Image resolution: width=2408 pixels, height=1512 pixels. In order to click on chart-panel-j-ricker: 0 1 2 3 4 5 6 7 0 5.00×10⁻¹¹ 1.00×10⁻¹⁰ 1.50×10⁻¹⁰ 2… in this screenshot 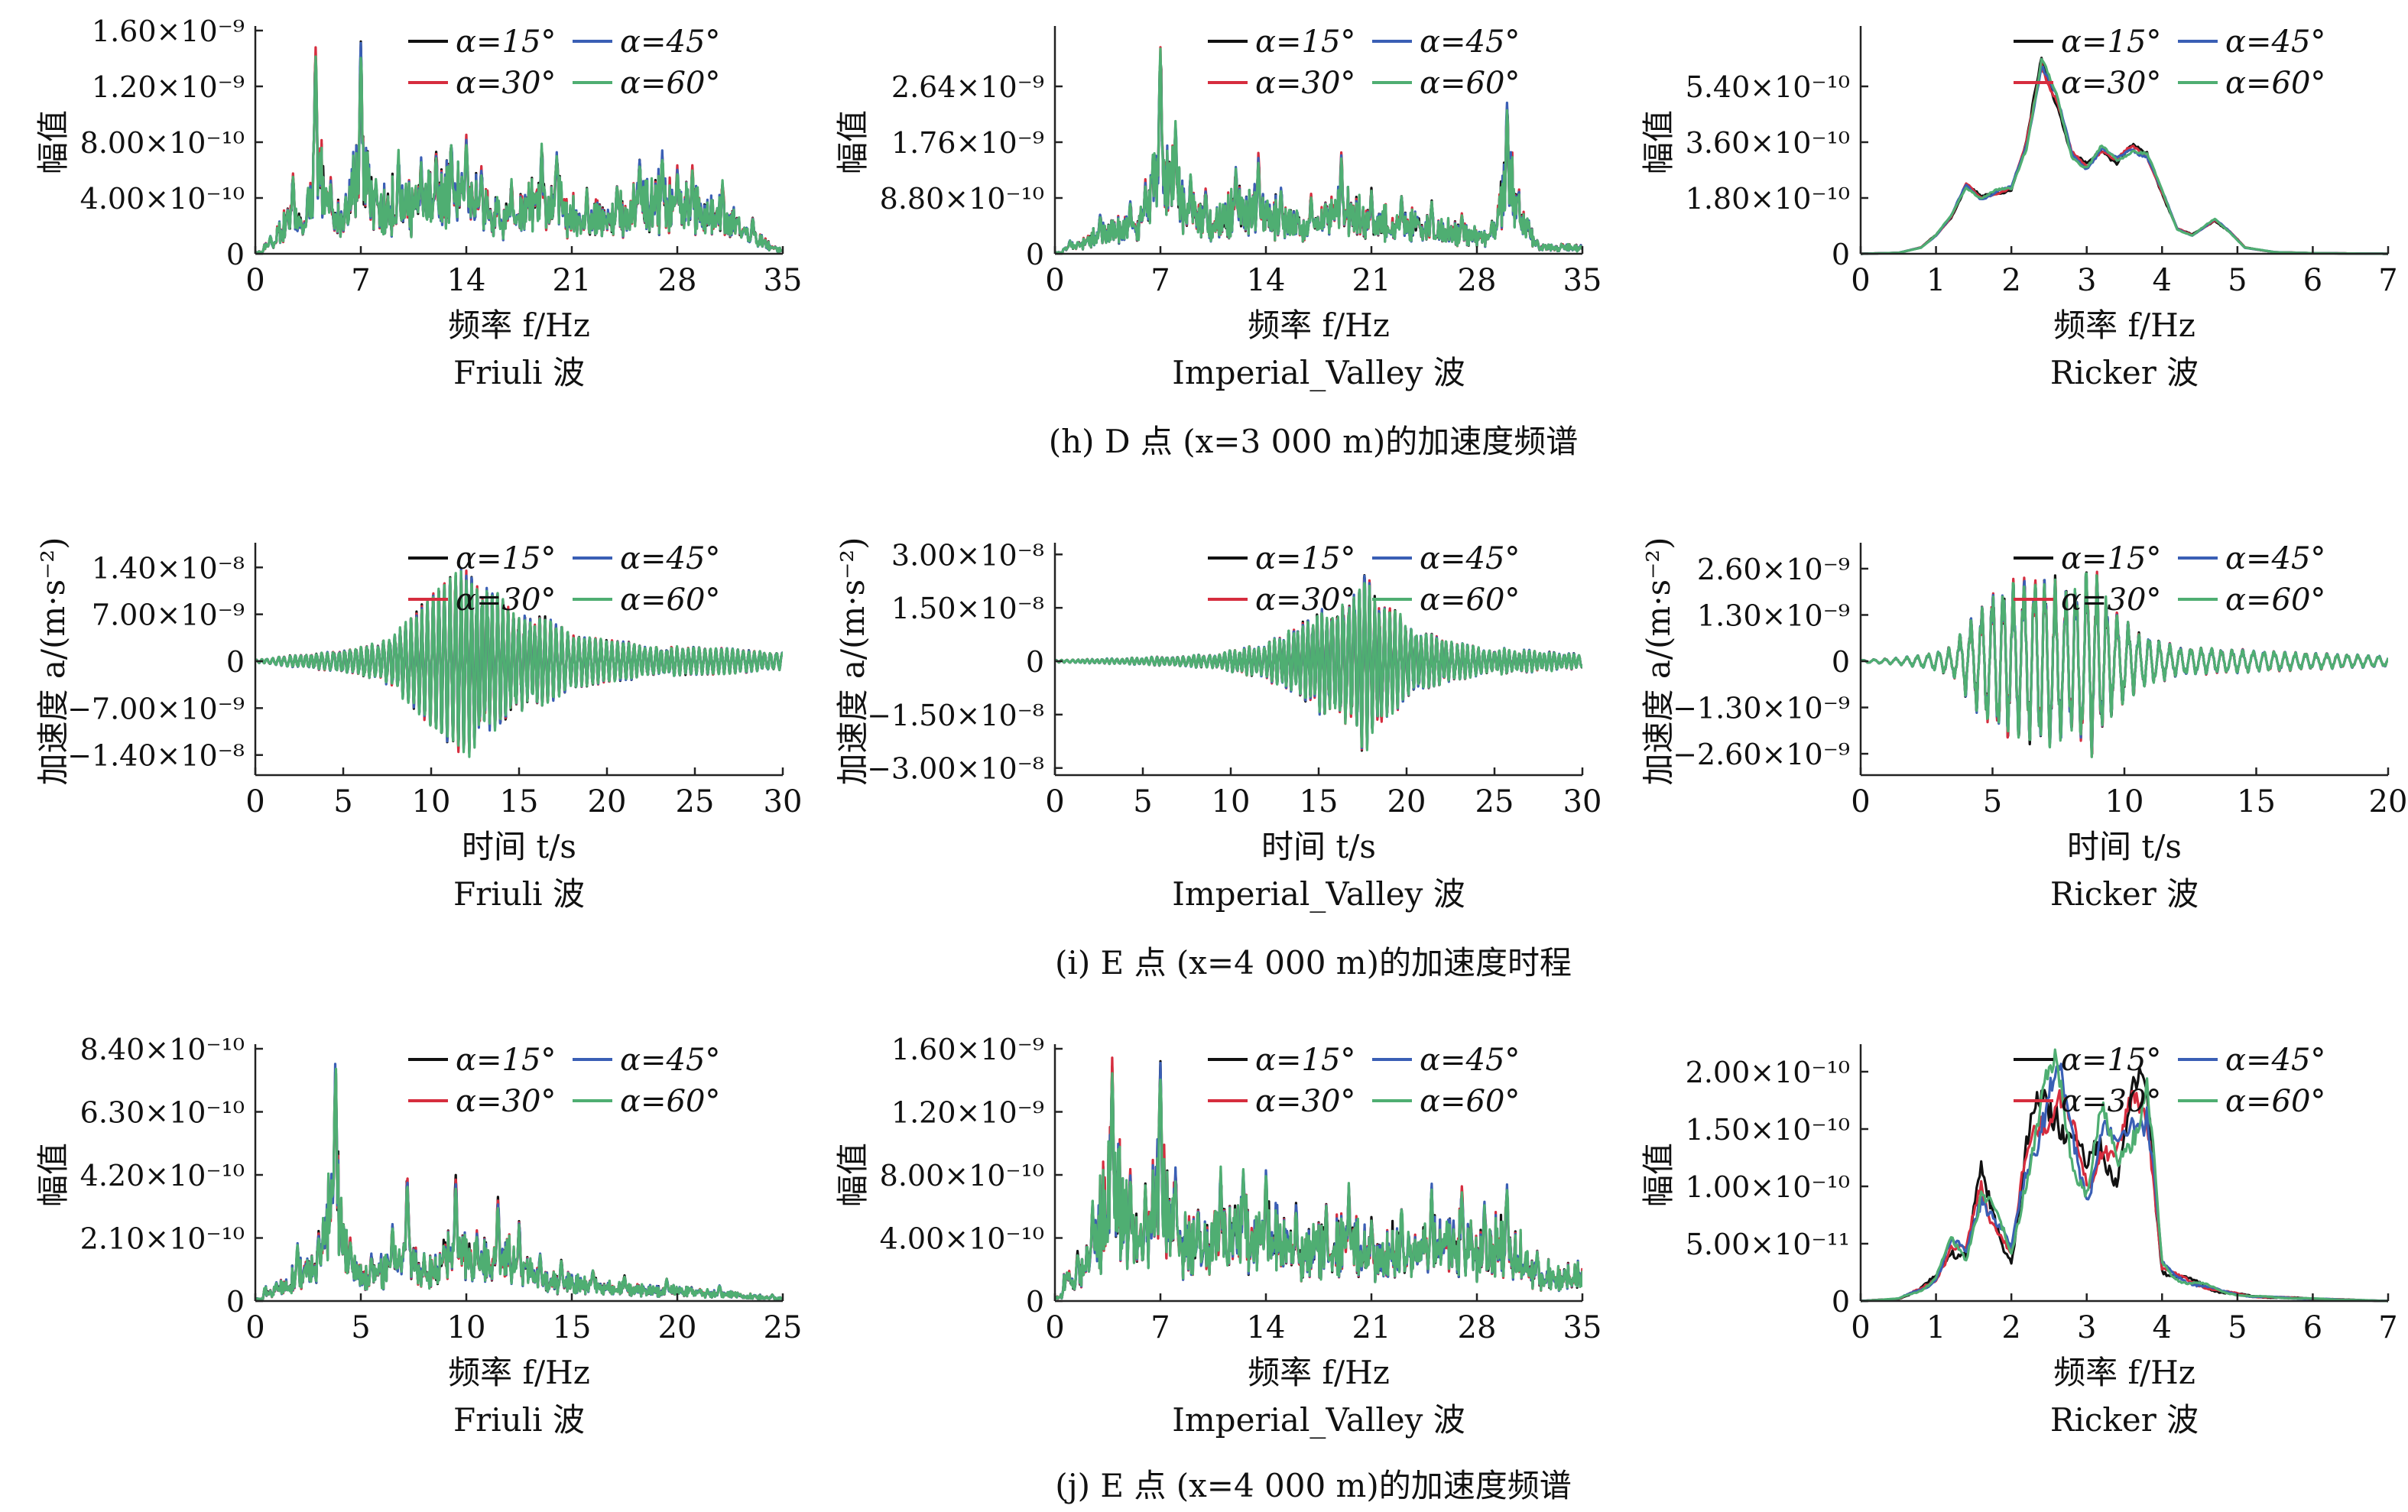, I will do `click(2019, 1241)`.